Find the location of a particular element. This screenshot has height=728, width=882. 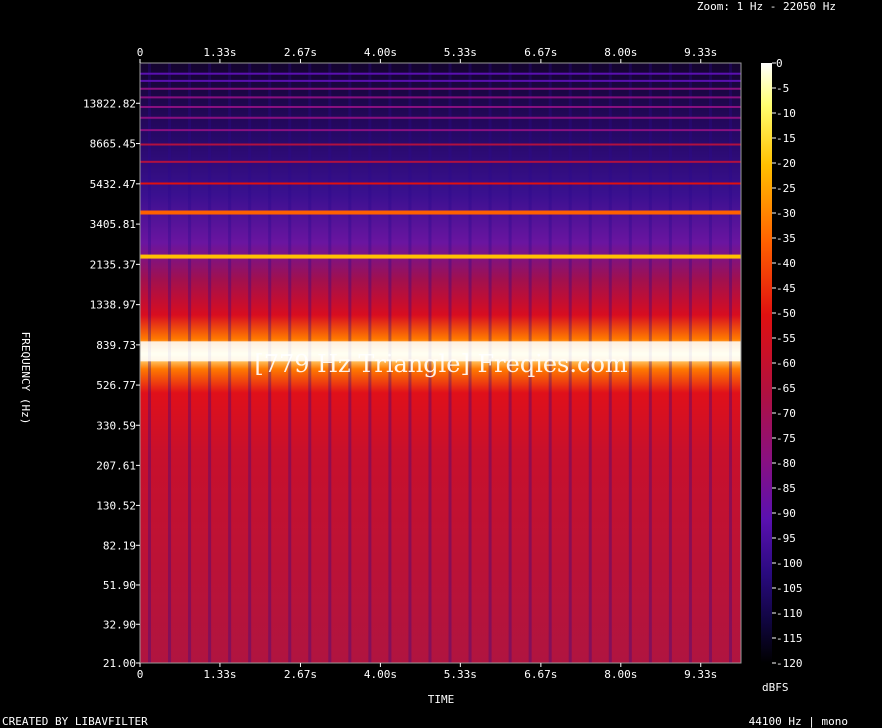

colorbar-tick-label: -55 is located at coordinates (786, 338).